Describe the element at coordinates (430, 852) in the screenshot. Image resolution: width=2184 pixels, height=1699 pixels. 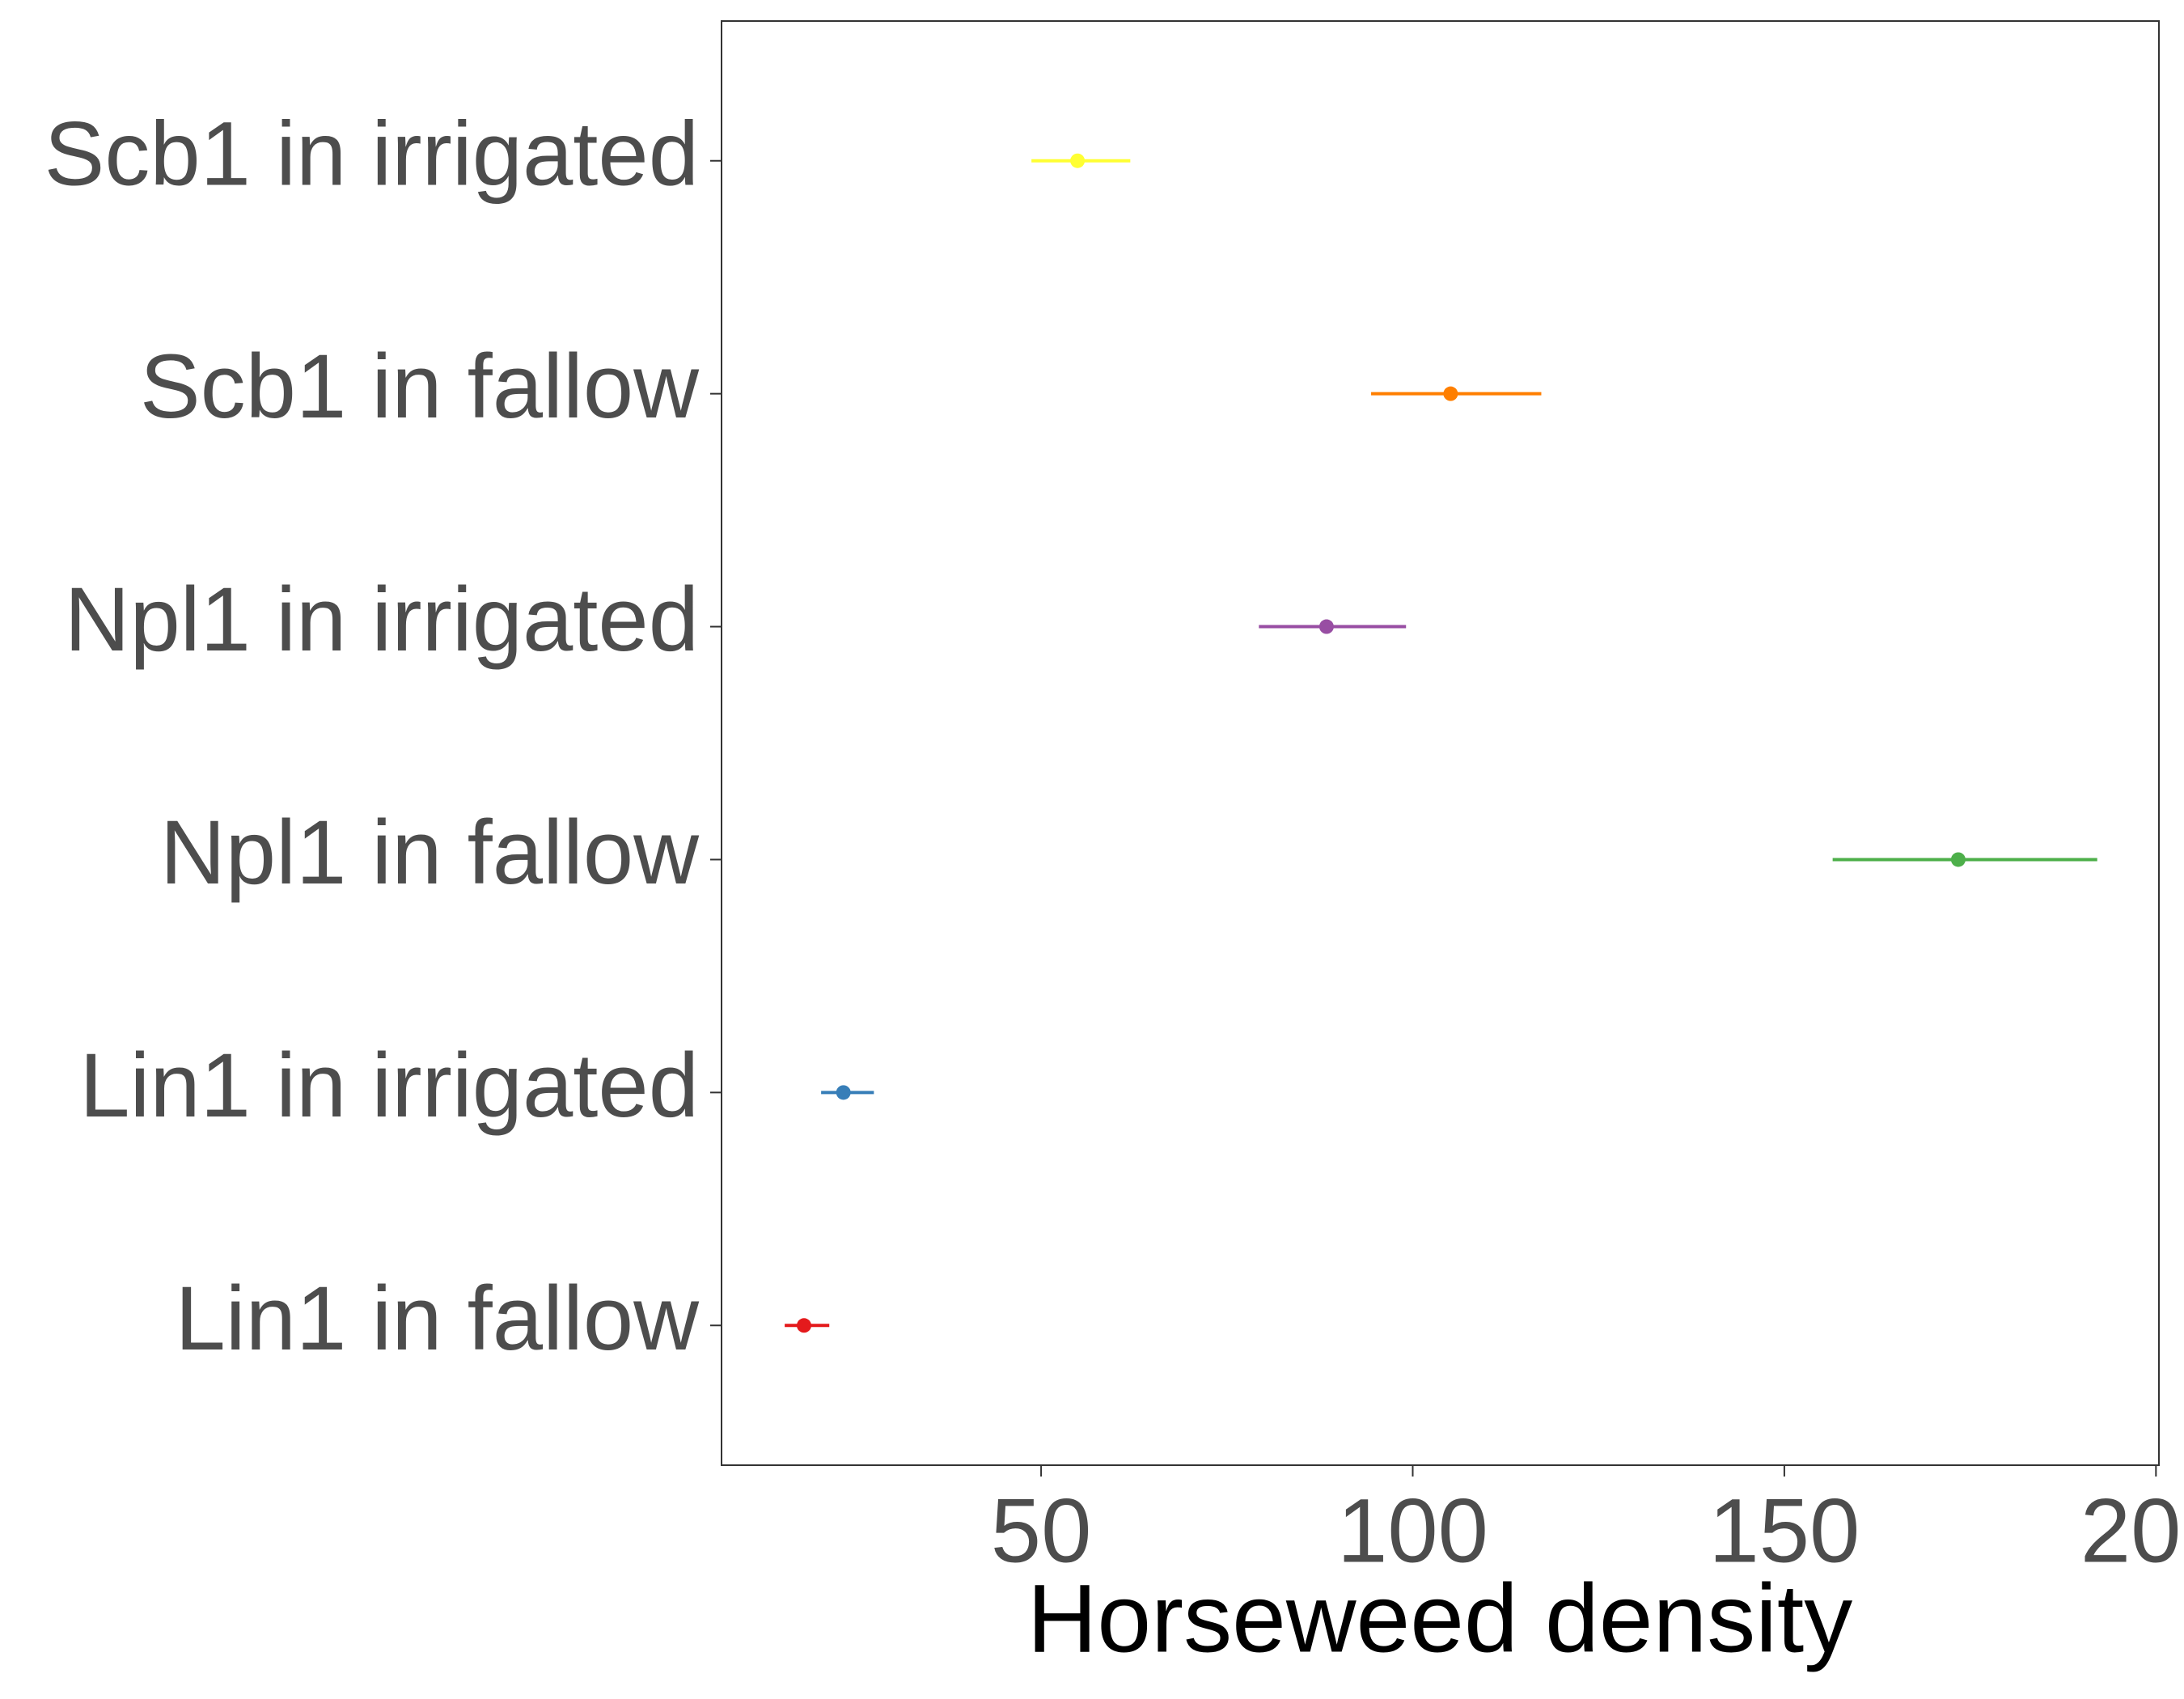
I see `y-tick-label: Npl1 in fallow` at that location.